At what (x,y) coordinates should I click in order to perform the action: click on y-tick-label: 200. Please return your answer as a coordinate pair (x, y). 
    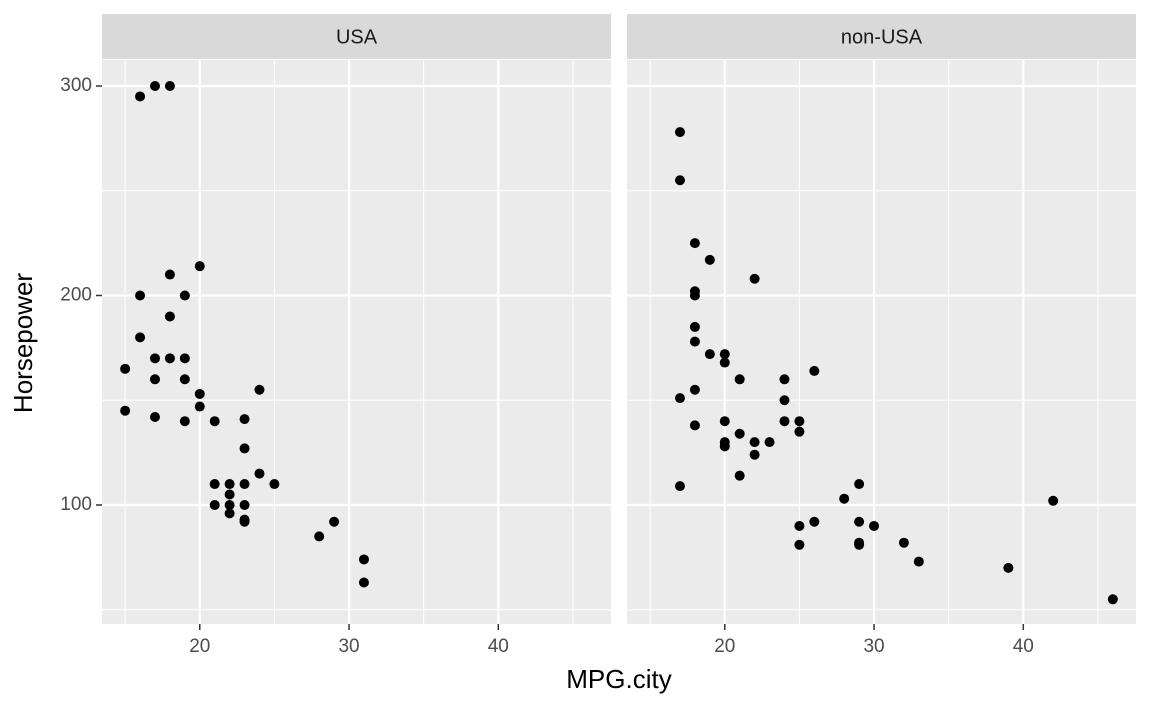
    Looking at the image, I should click on (76, 295).